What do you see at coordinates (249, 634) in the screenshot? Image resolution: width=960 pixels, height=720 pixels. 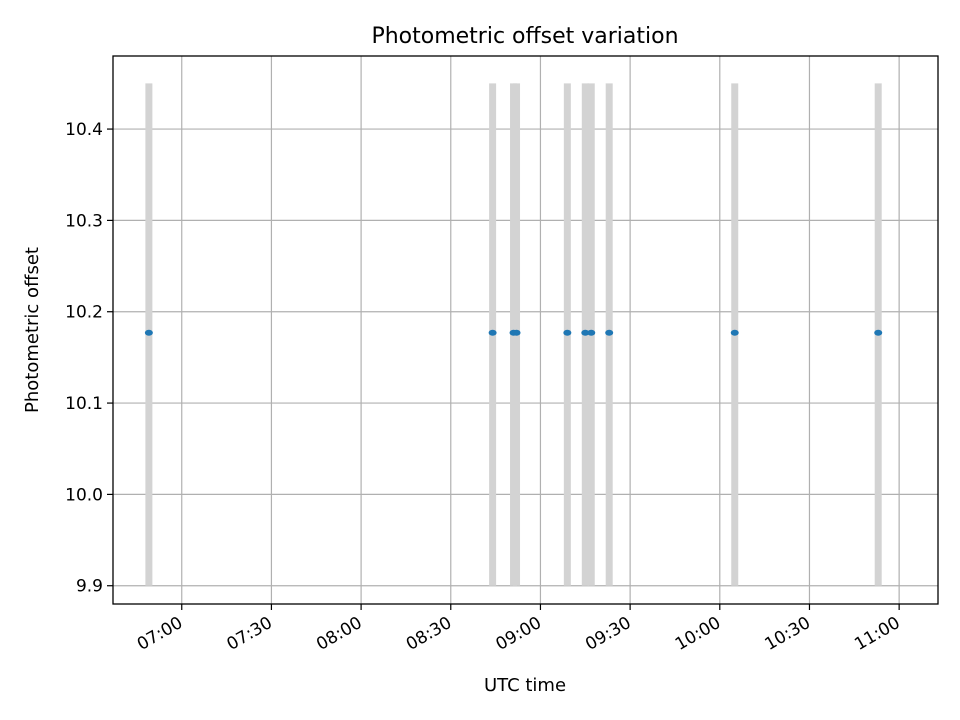 I see `x-tick-label: 07:30` at bounding box center [249, 634].